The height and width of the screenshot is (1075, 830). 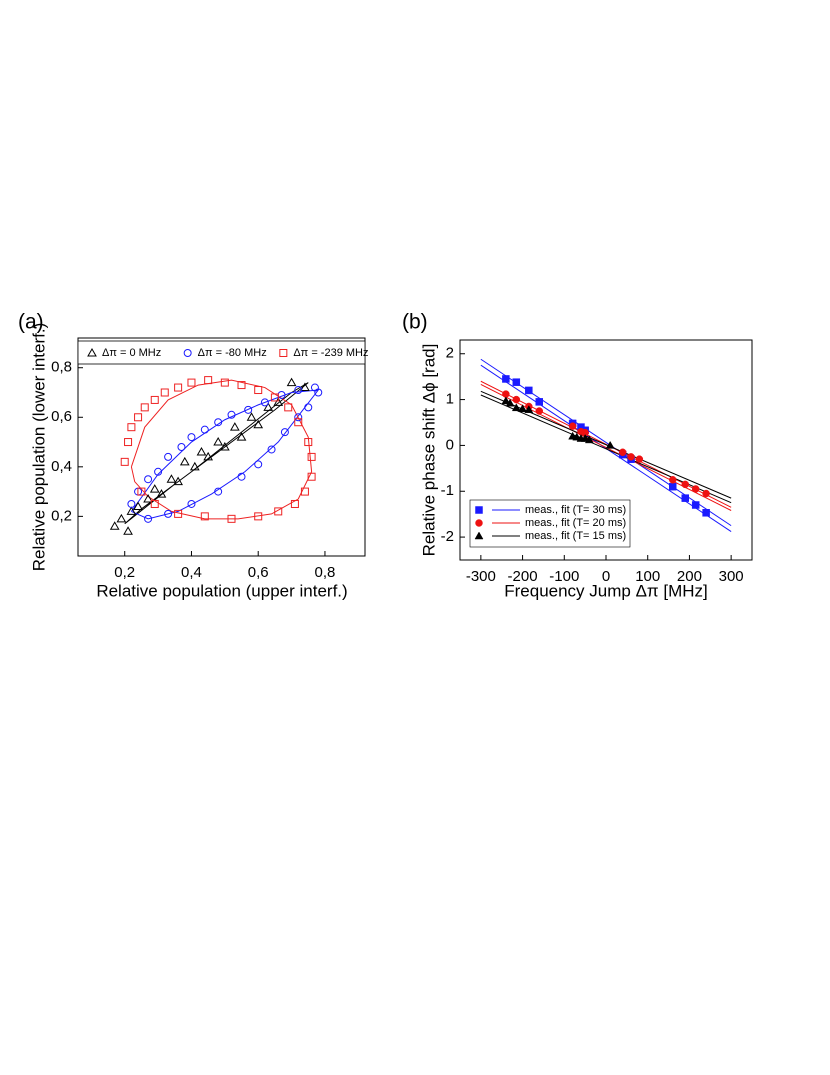 What do you see at coordinates (647, 576) in the screenshot?
I see `x-tick-label: 100` at bounding box center [647, 576].